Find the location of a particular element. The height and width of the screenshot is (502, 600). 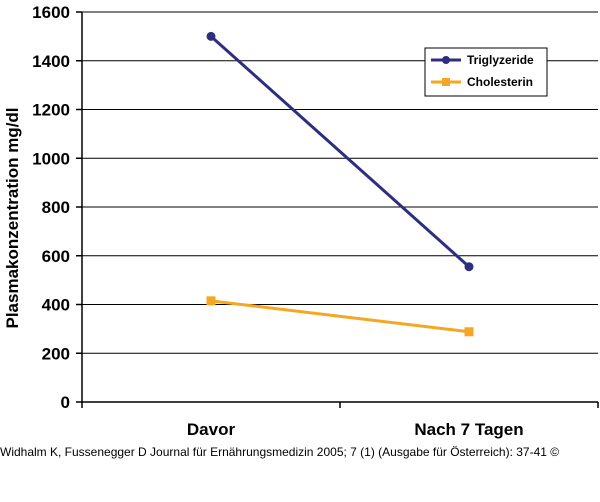

legend-box is located at coordinates (486, 72).